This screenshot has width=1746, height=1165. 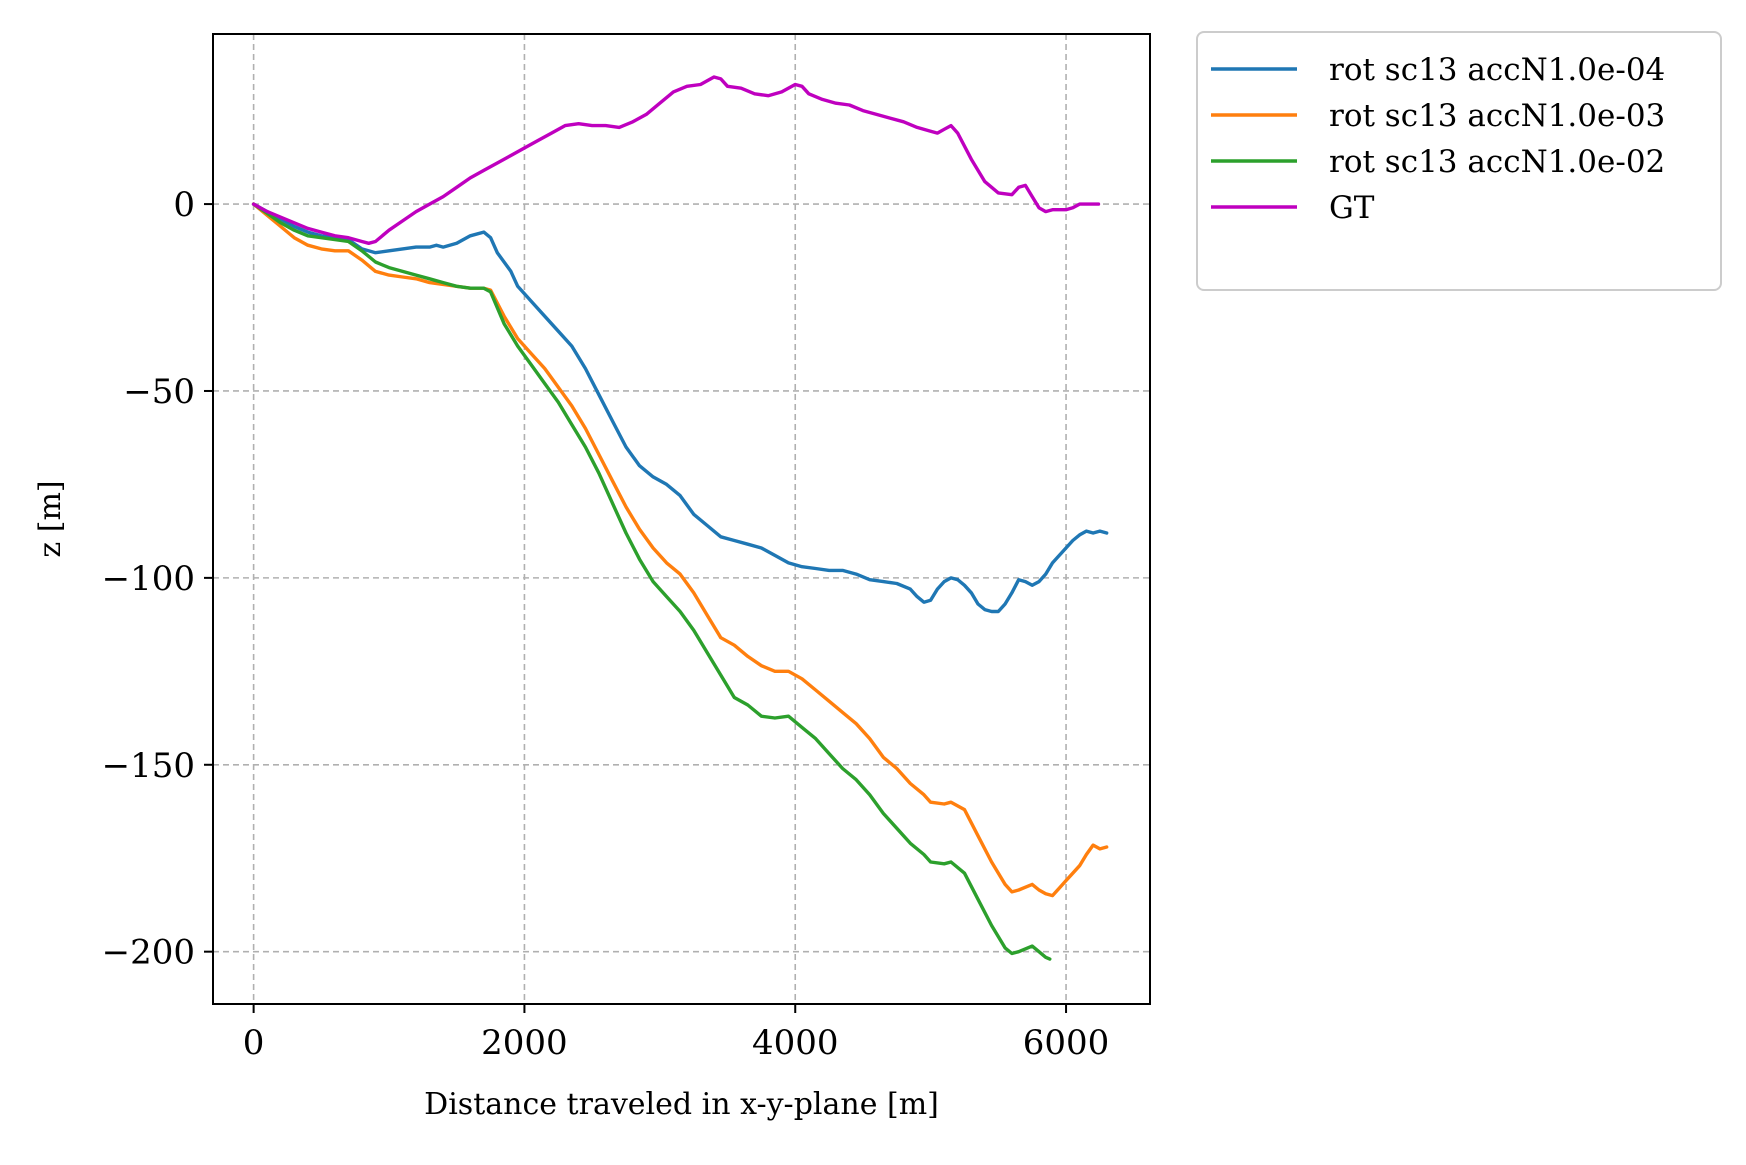 I want to click on x-axis-label: Distance traveled in x-y-plane [m], so click(x=681, y=1104).